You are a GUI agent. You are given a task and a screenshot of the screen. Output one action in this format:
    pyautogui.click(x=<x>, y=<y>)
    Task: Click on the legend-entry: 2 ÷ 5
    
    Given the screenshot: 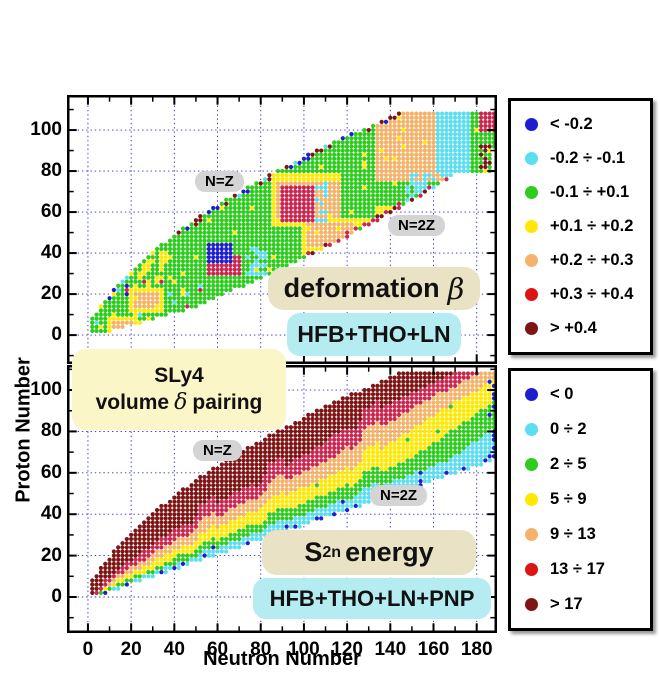 What is the action you would take?
    pyautogui.click(x=587, y=464)
    